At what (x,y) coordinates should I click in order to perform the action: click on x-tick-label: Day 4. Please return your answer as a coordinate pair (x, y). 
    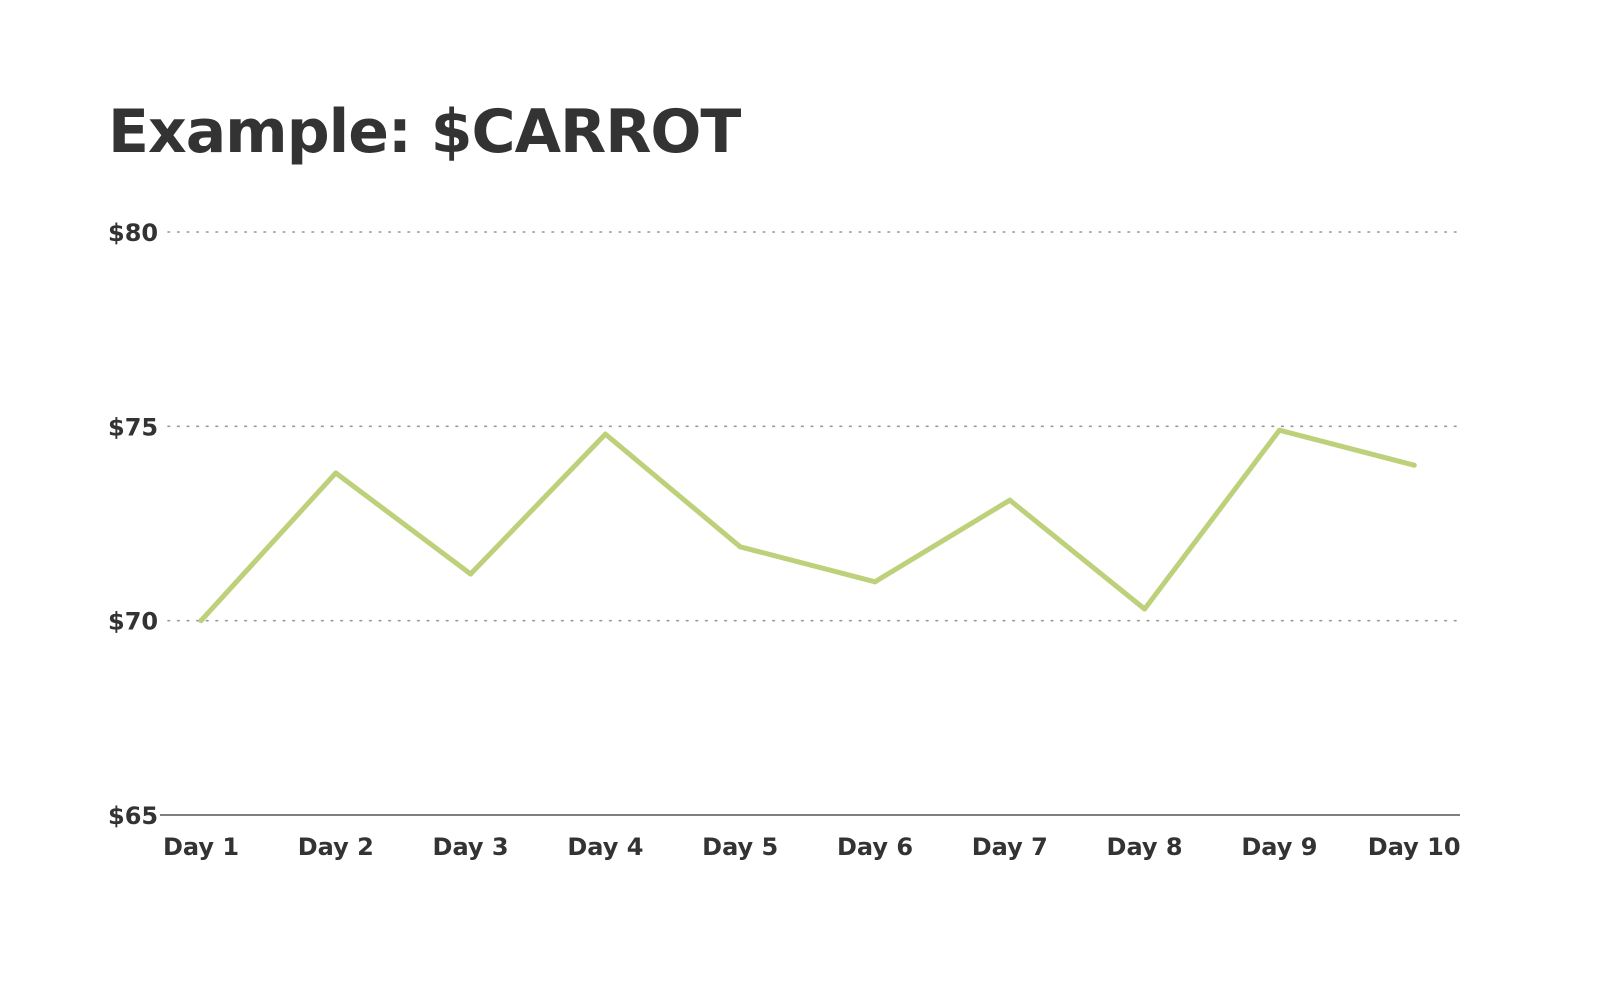
    Looking at the image, I should click on (605, 847).